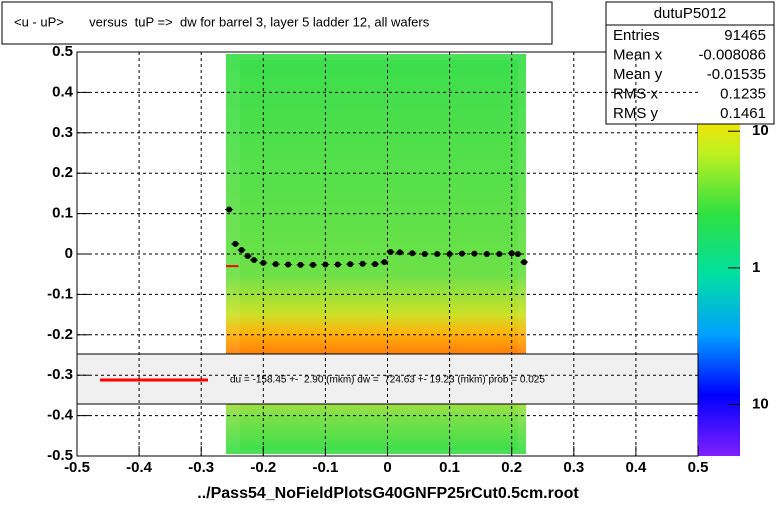  What do you see at coordinates (756, 267) in the screenshot?
I see `z-tick-label: 1` at bounding box center [756, 267].